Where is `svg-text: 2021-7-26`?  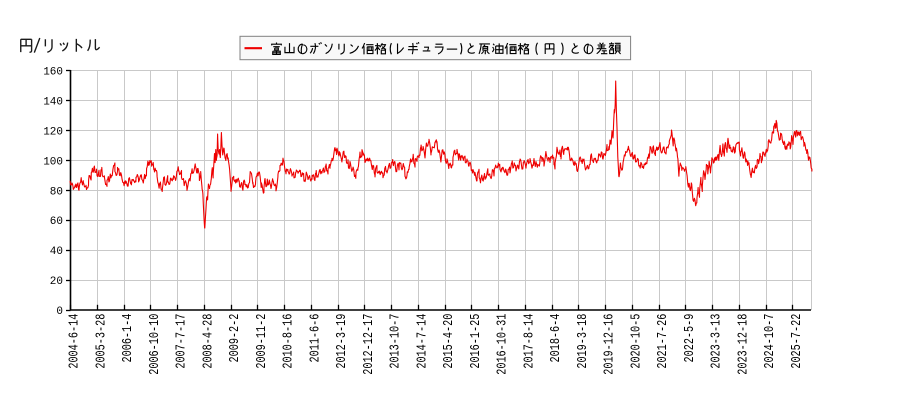
svg-text: 2021-7-26 is located at coordinates (663, 341).